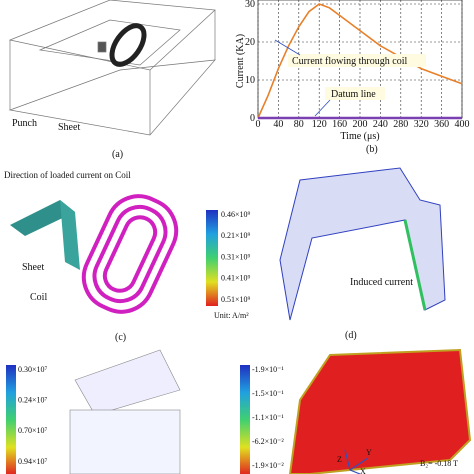  I want to click on colorbar-label: -6.2×10⁻², so click(268, 441).